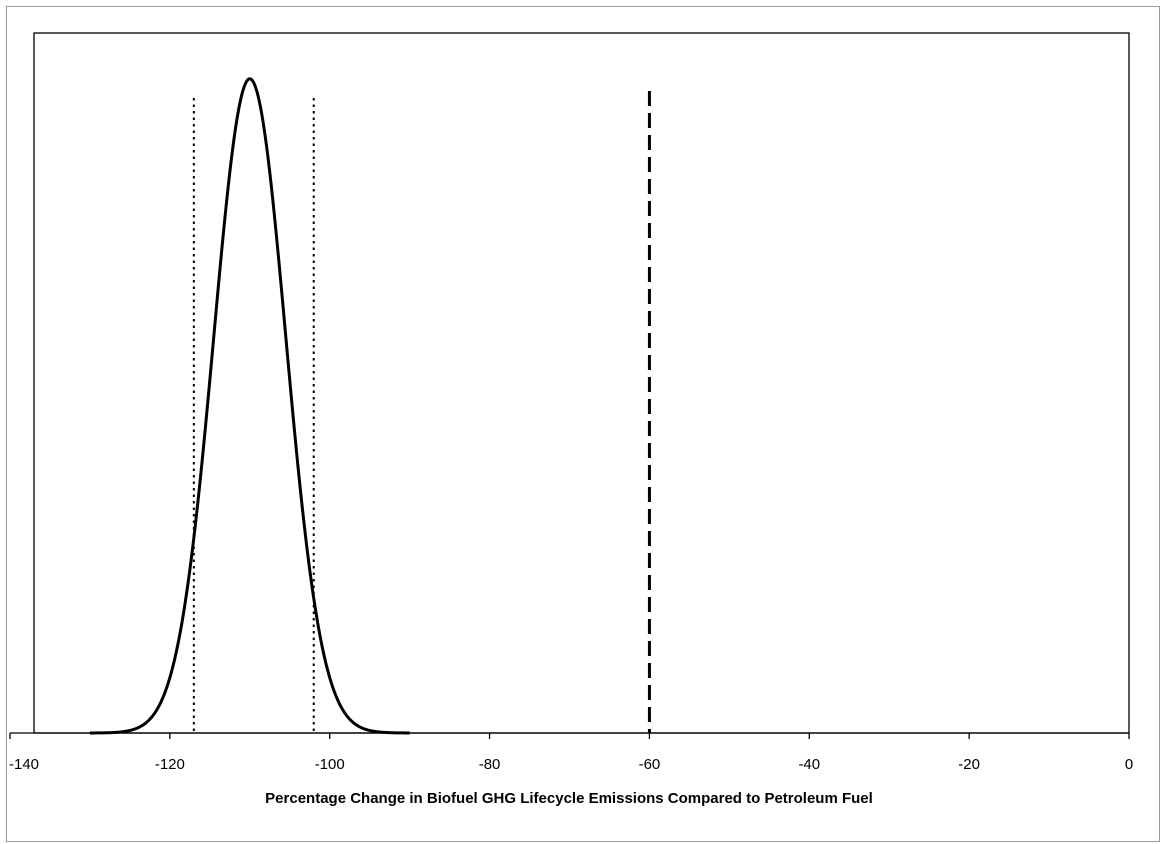  Describe the element at coordinates (490, 764) in the screenshot. I see `x-tick-label: -80` at that location.